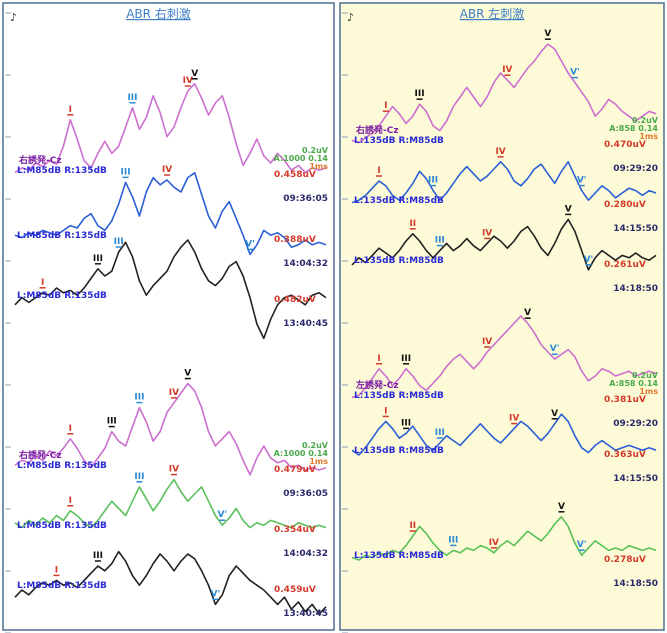  Describe the element at coordinates (158, 13) in the screenshot. I see `panel-title: ABR 右刺激` at that location.